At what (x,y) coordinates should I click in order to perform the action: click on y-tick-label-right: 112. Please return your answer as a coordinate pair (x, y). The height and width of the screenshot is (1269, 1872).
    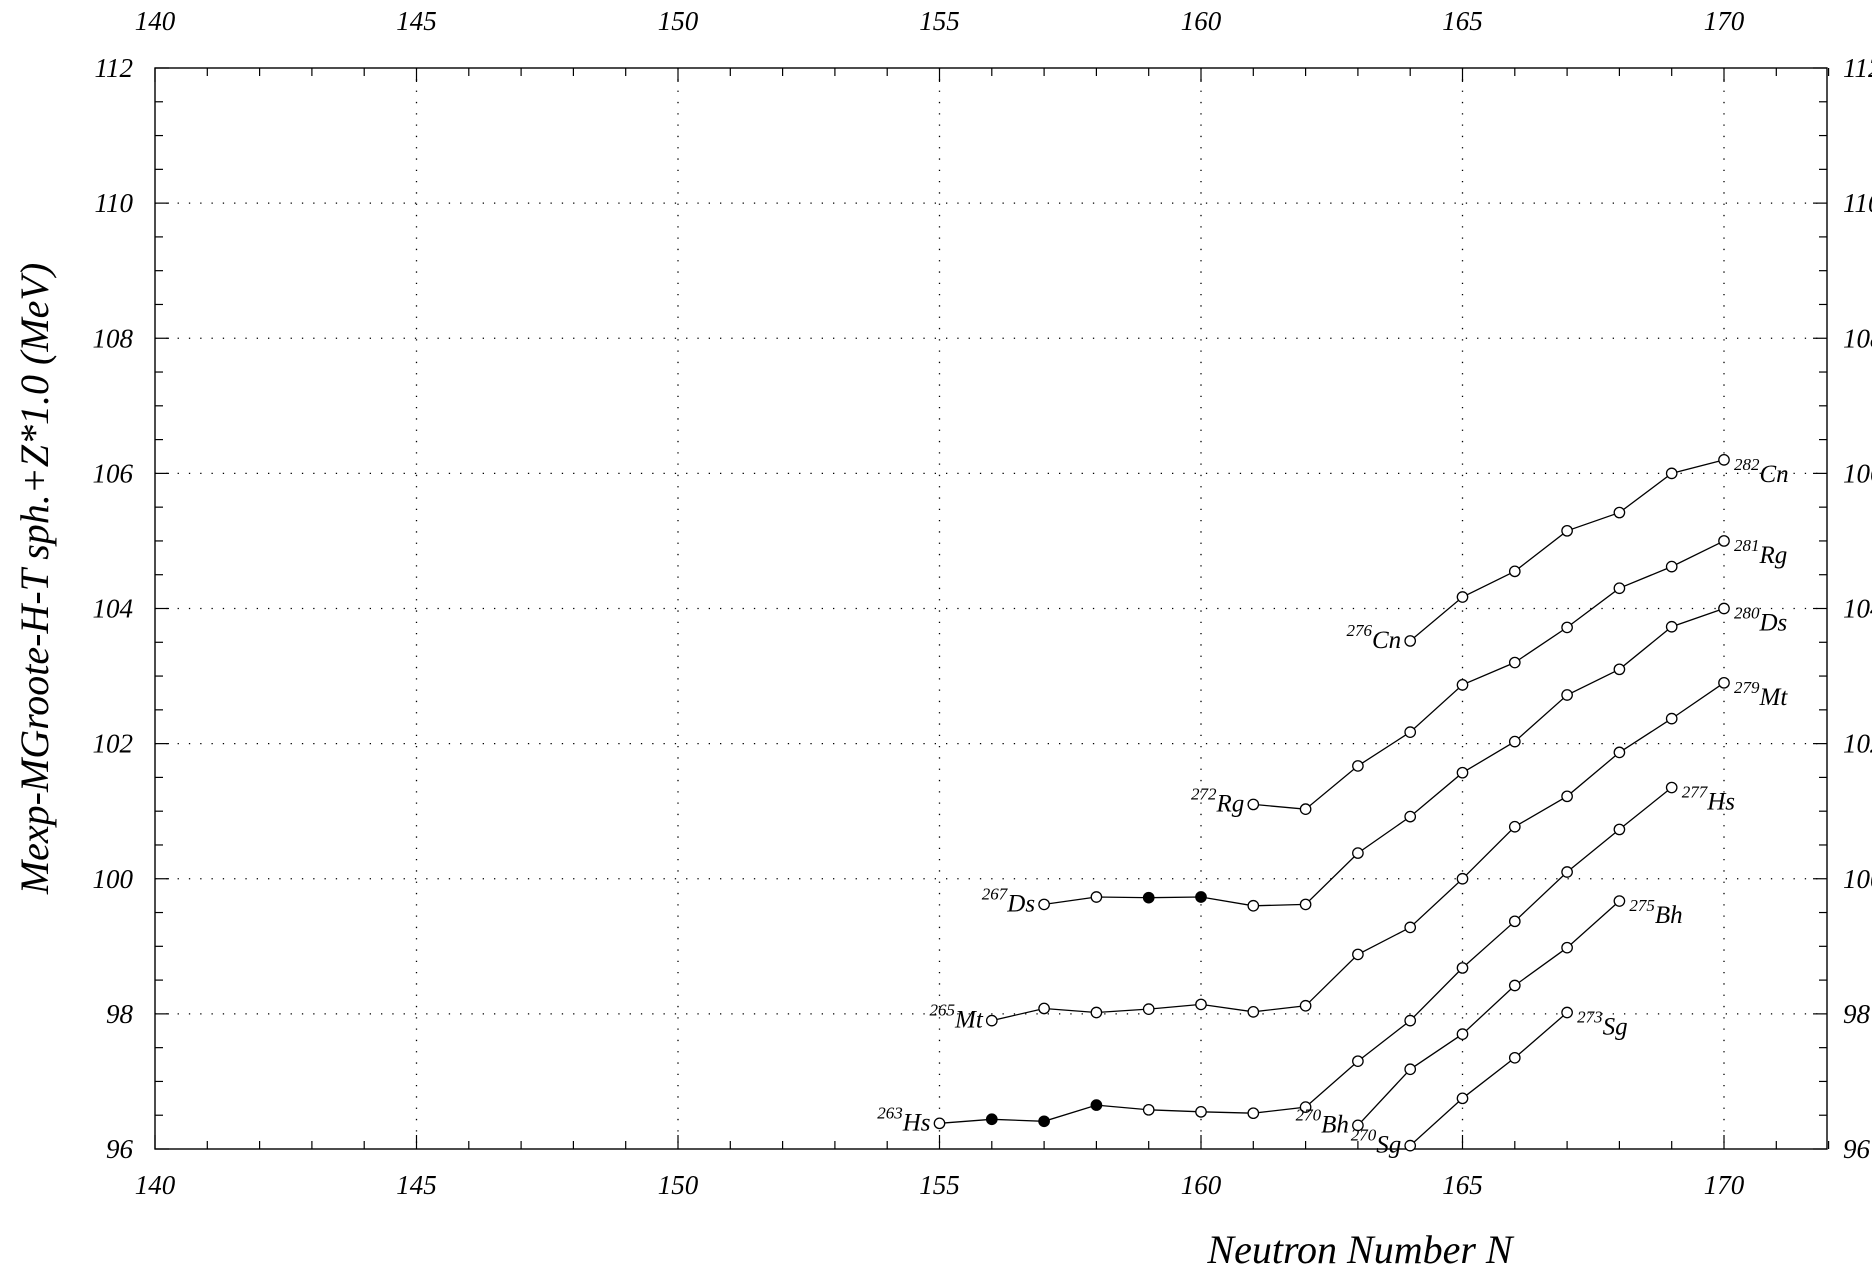
    Looking at the image, I should click on (1857, 68).